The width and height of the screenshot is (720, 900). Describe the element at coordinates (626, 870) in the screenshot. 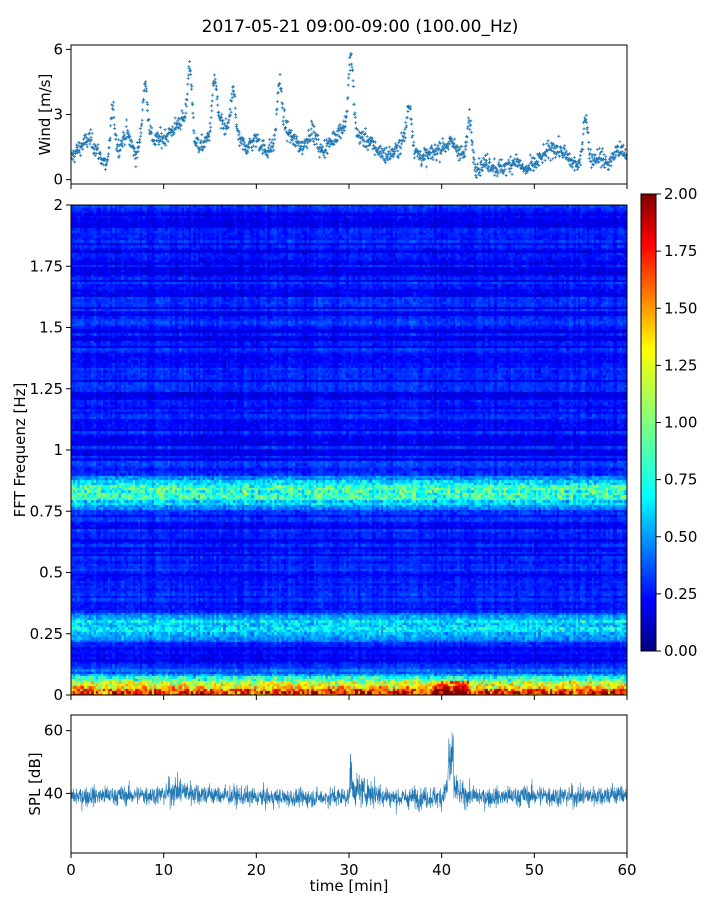

I see `spl-xtick-label: 60` at that location.